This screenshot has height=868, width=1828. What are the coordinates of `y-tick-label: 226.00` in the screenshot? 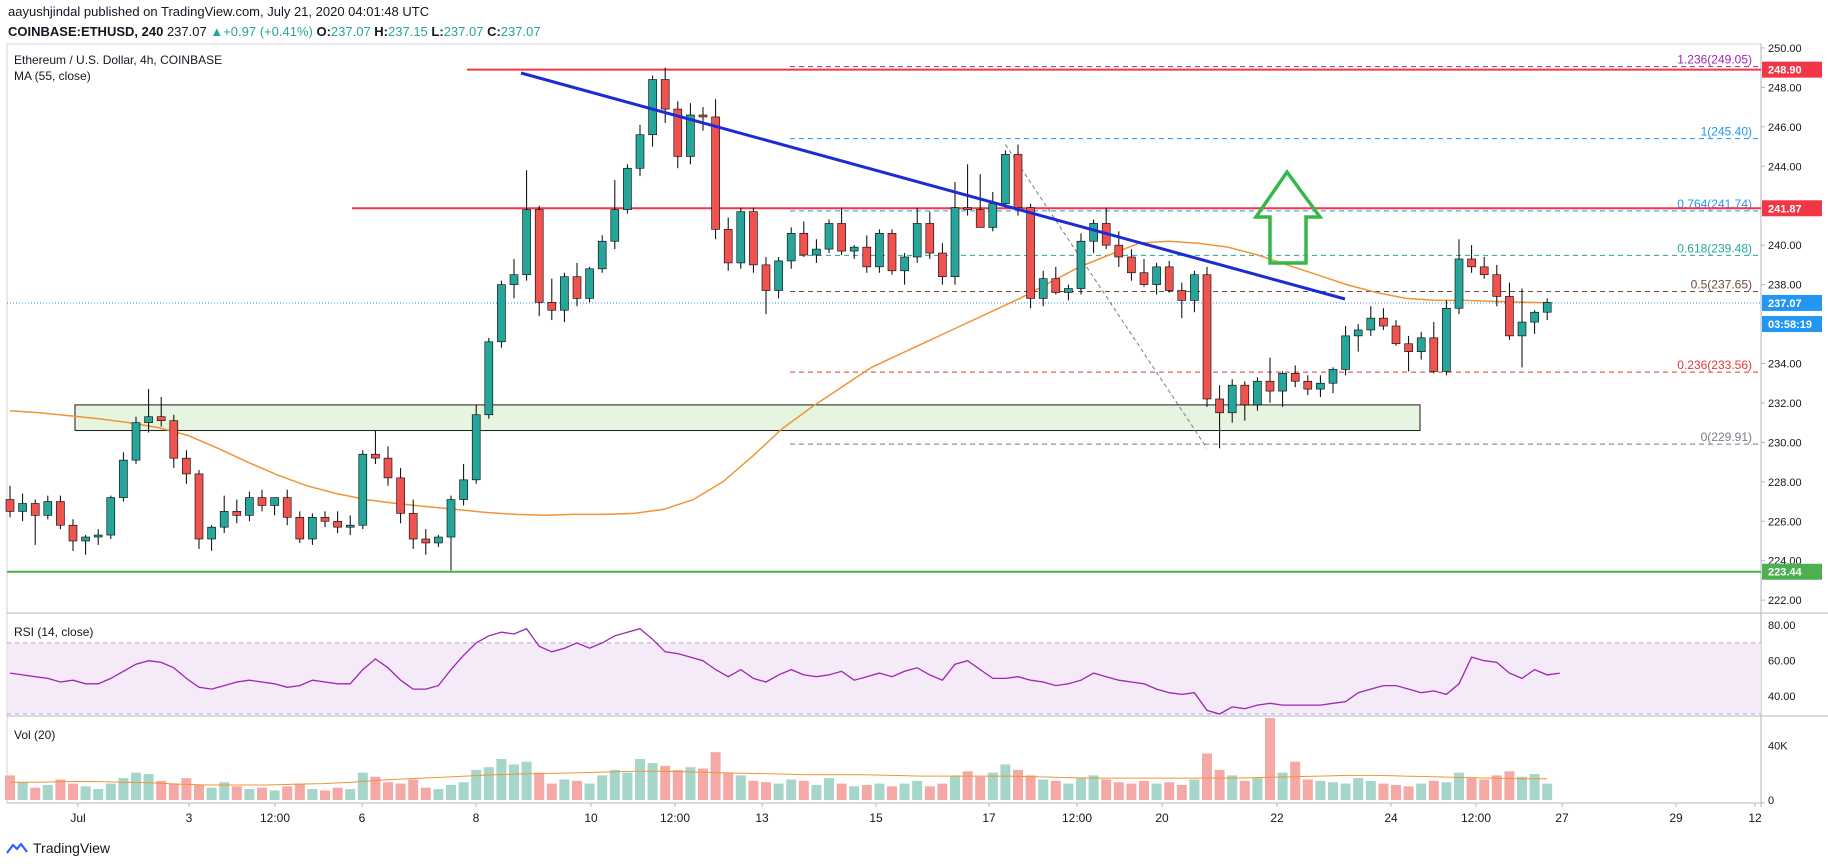 It's located at (1785, 522).